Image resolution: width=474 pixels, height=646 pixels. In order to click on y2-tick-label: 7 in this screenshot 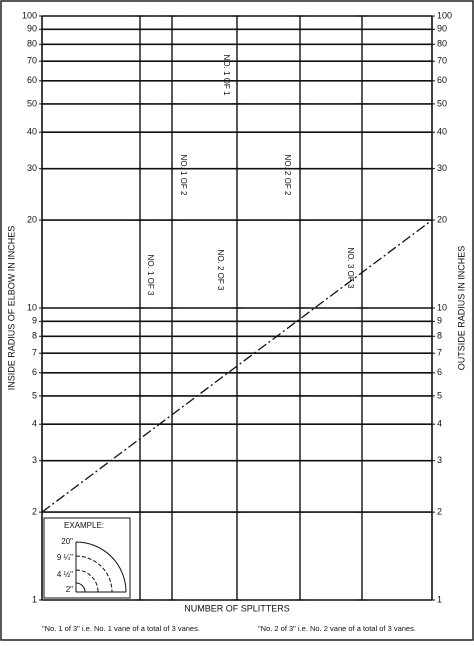, I will do `click(439, 353)`.